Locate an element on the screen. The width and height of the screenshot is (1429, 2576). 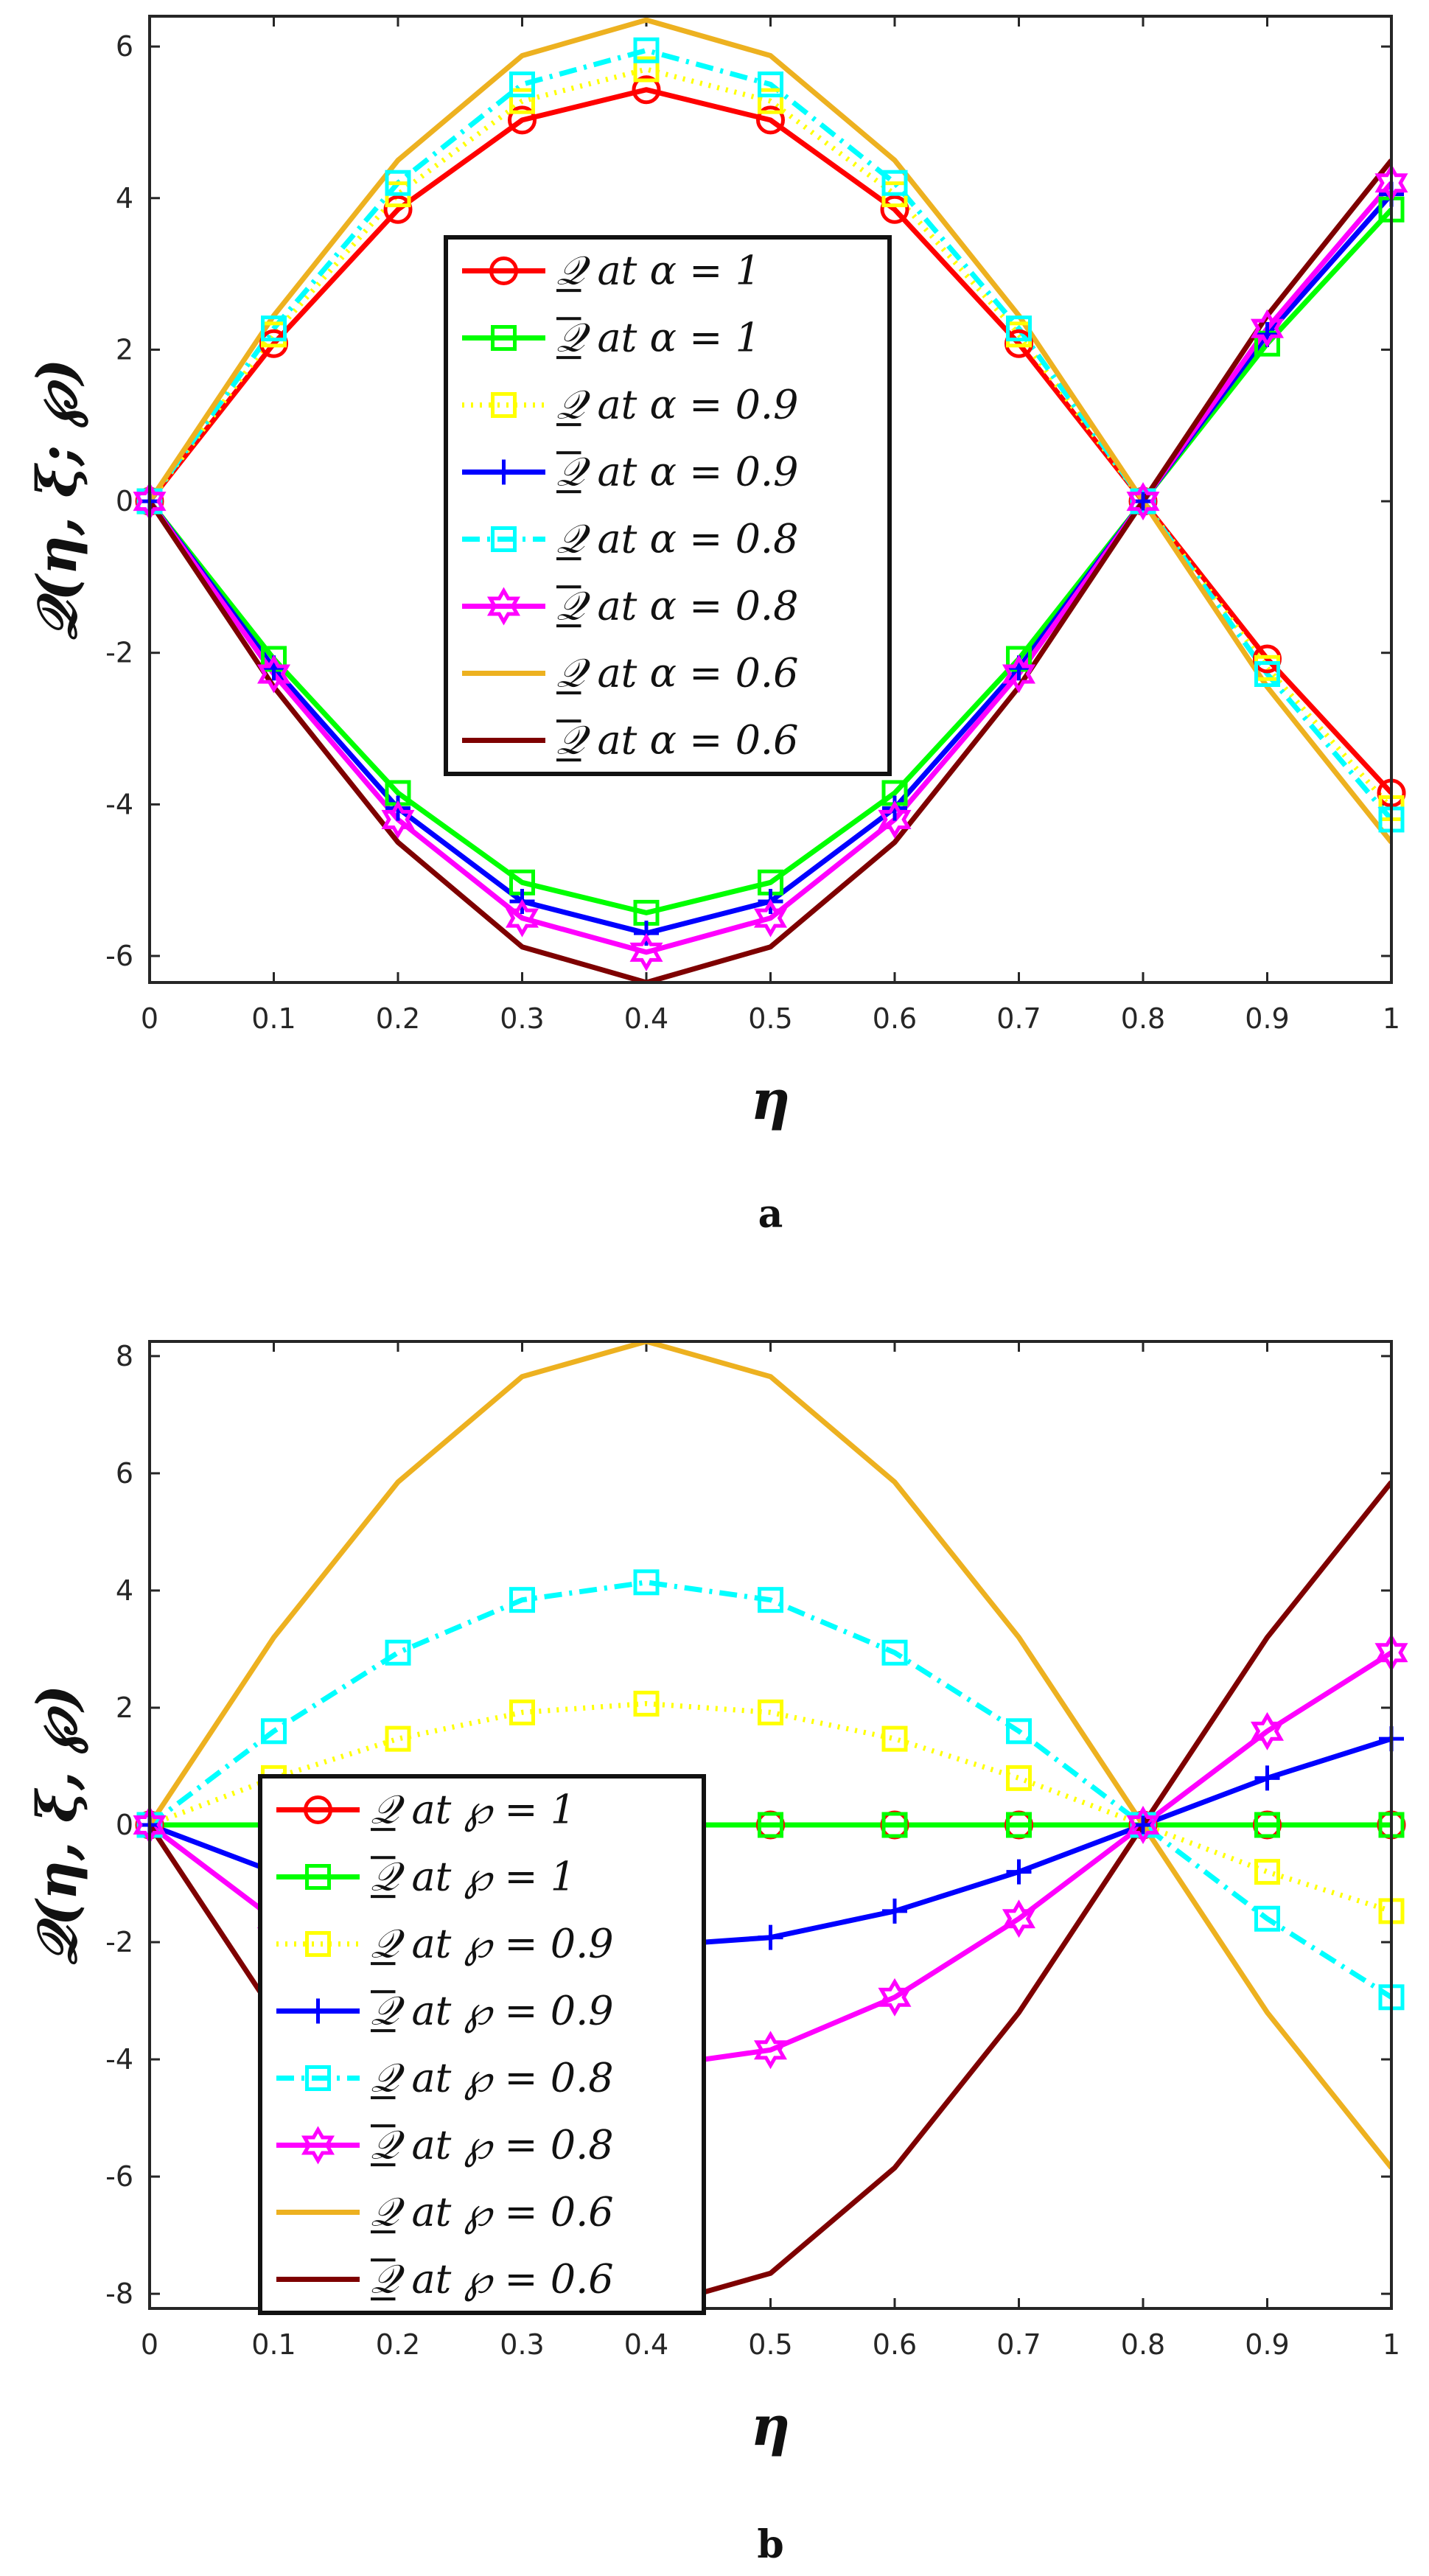
chart0-ytick-label: -4 is located at coordinates (119, 804).